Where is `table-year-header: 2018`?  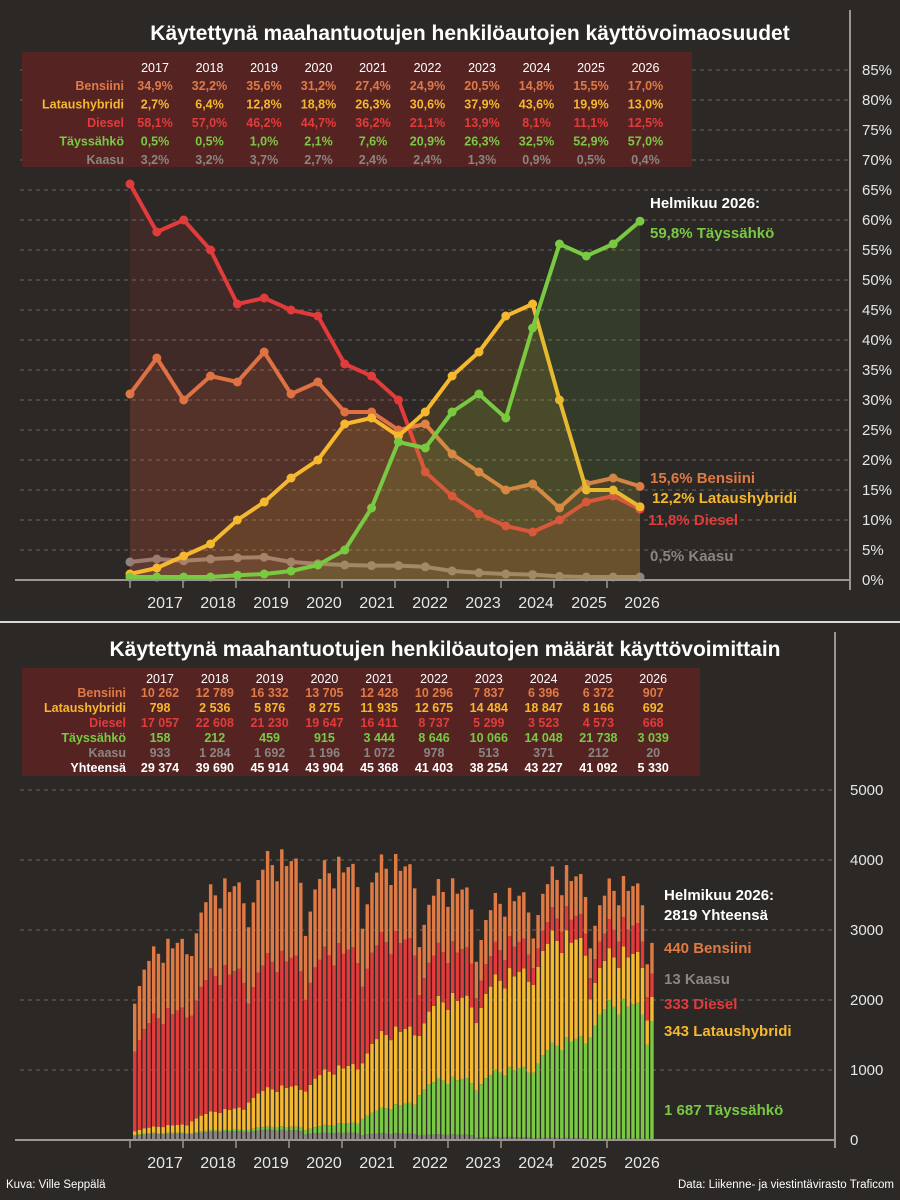
table-year-header: 2018 is located at coordinates (210, 68).